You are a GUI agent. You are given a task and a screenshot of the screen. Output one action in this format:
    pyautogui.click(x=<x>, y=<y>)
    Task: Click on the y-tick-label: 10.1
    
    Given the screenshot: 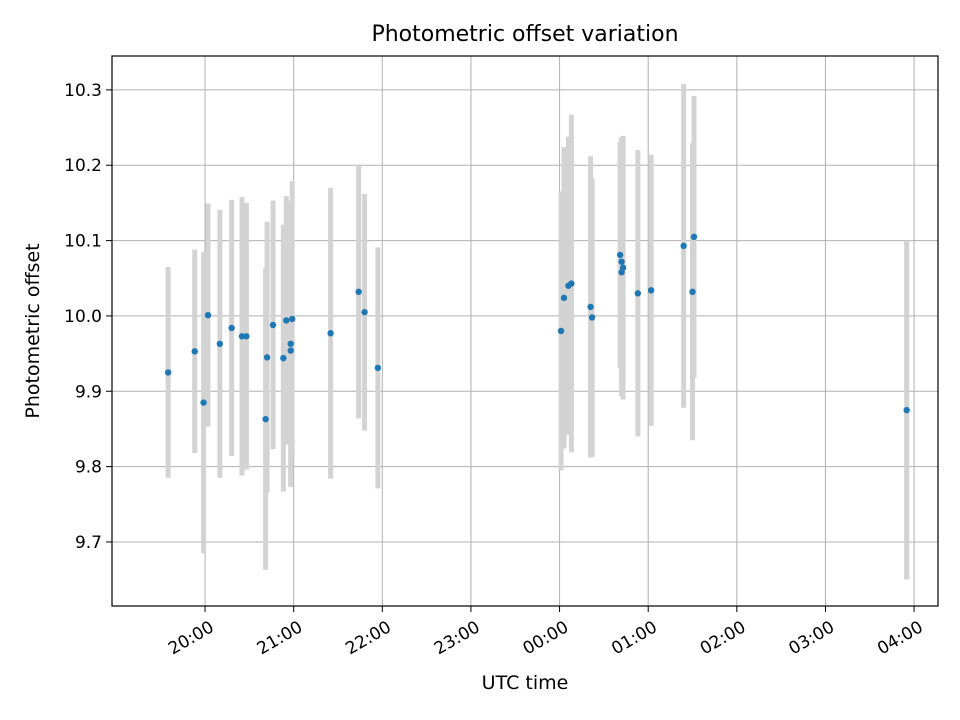 What is the action you would take?
    pyautogui.click(x=83, y=242)
    